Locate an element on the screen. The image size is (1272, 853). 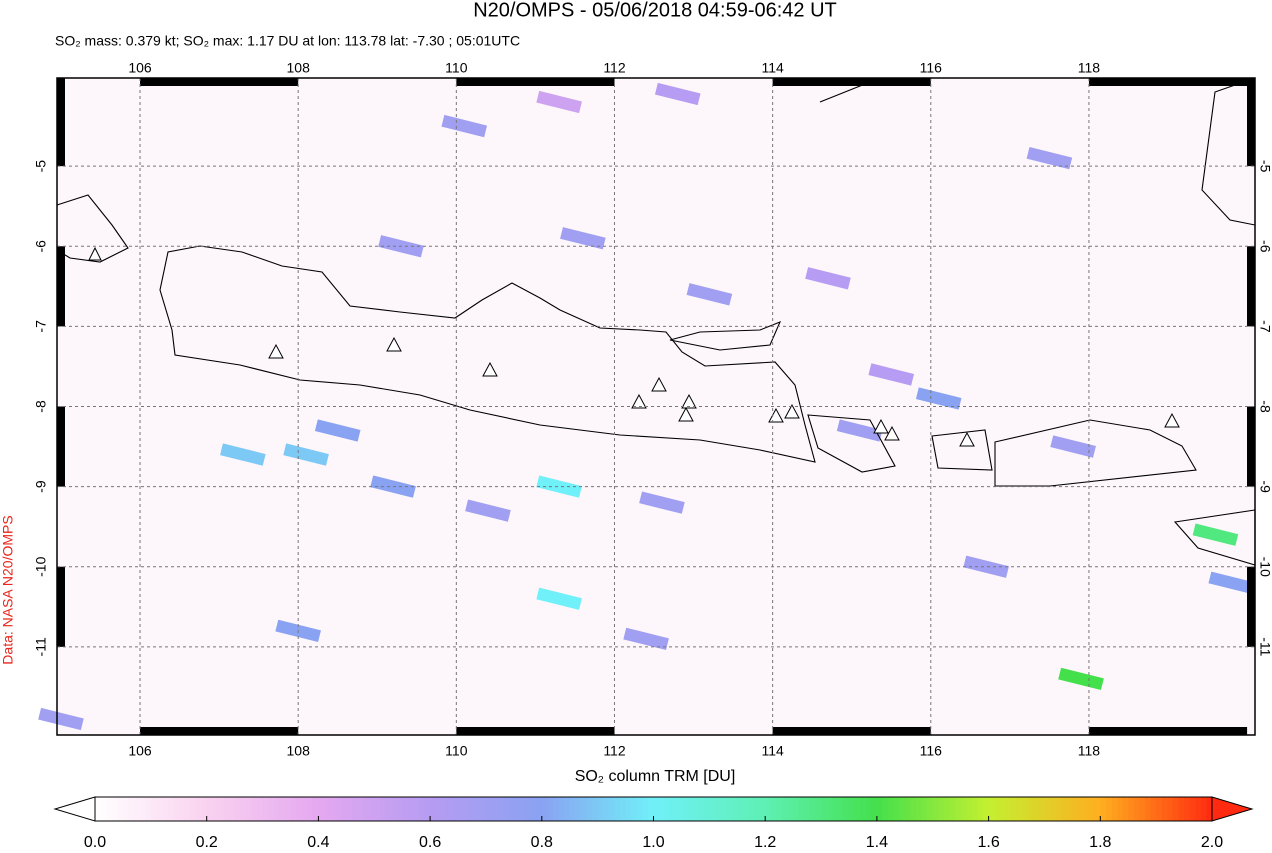
colorbar-tick-label: 0.6 is located at coordinates (430, 842).